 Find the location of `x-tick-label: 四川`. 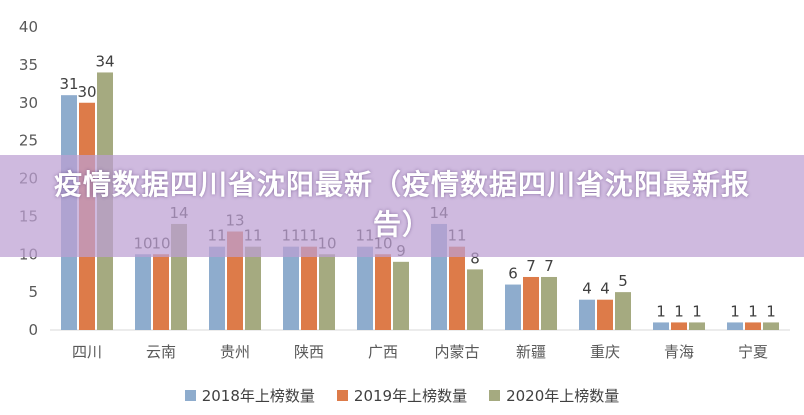

x-tick-label: 四川 is located at coordinates (87, 352).